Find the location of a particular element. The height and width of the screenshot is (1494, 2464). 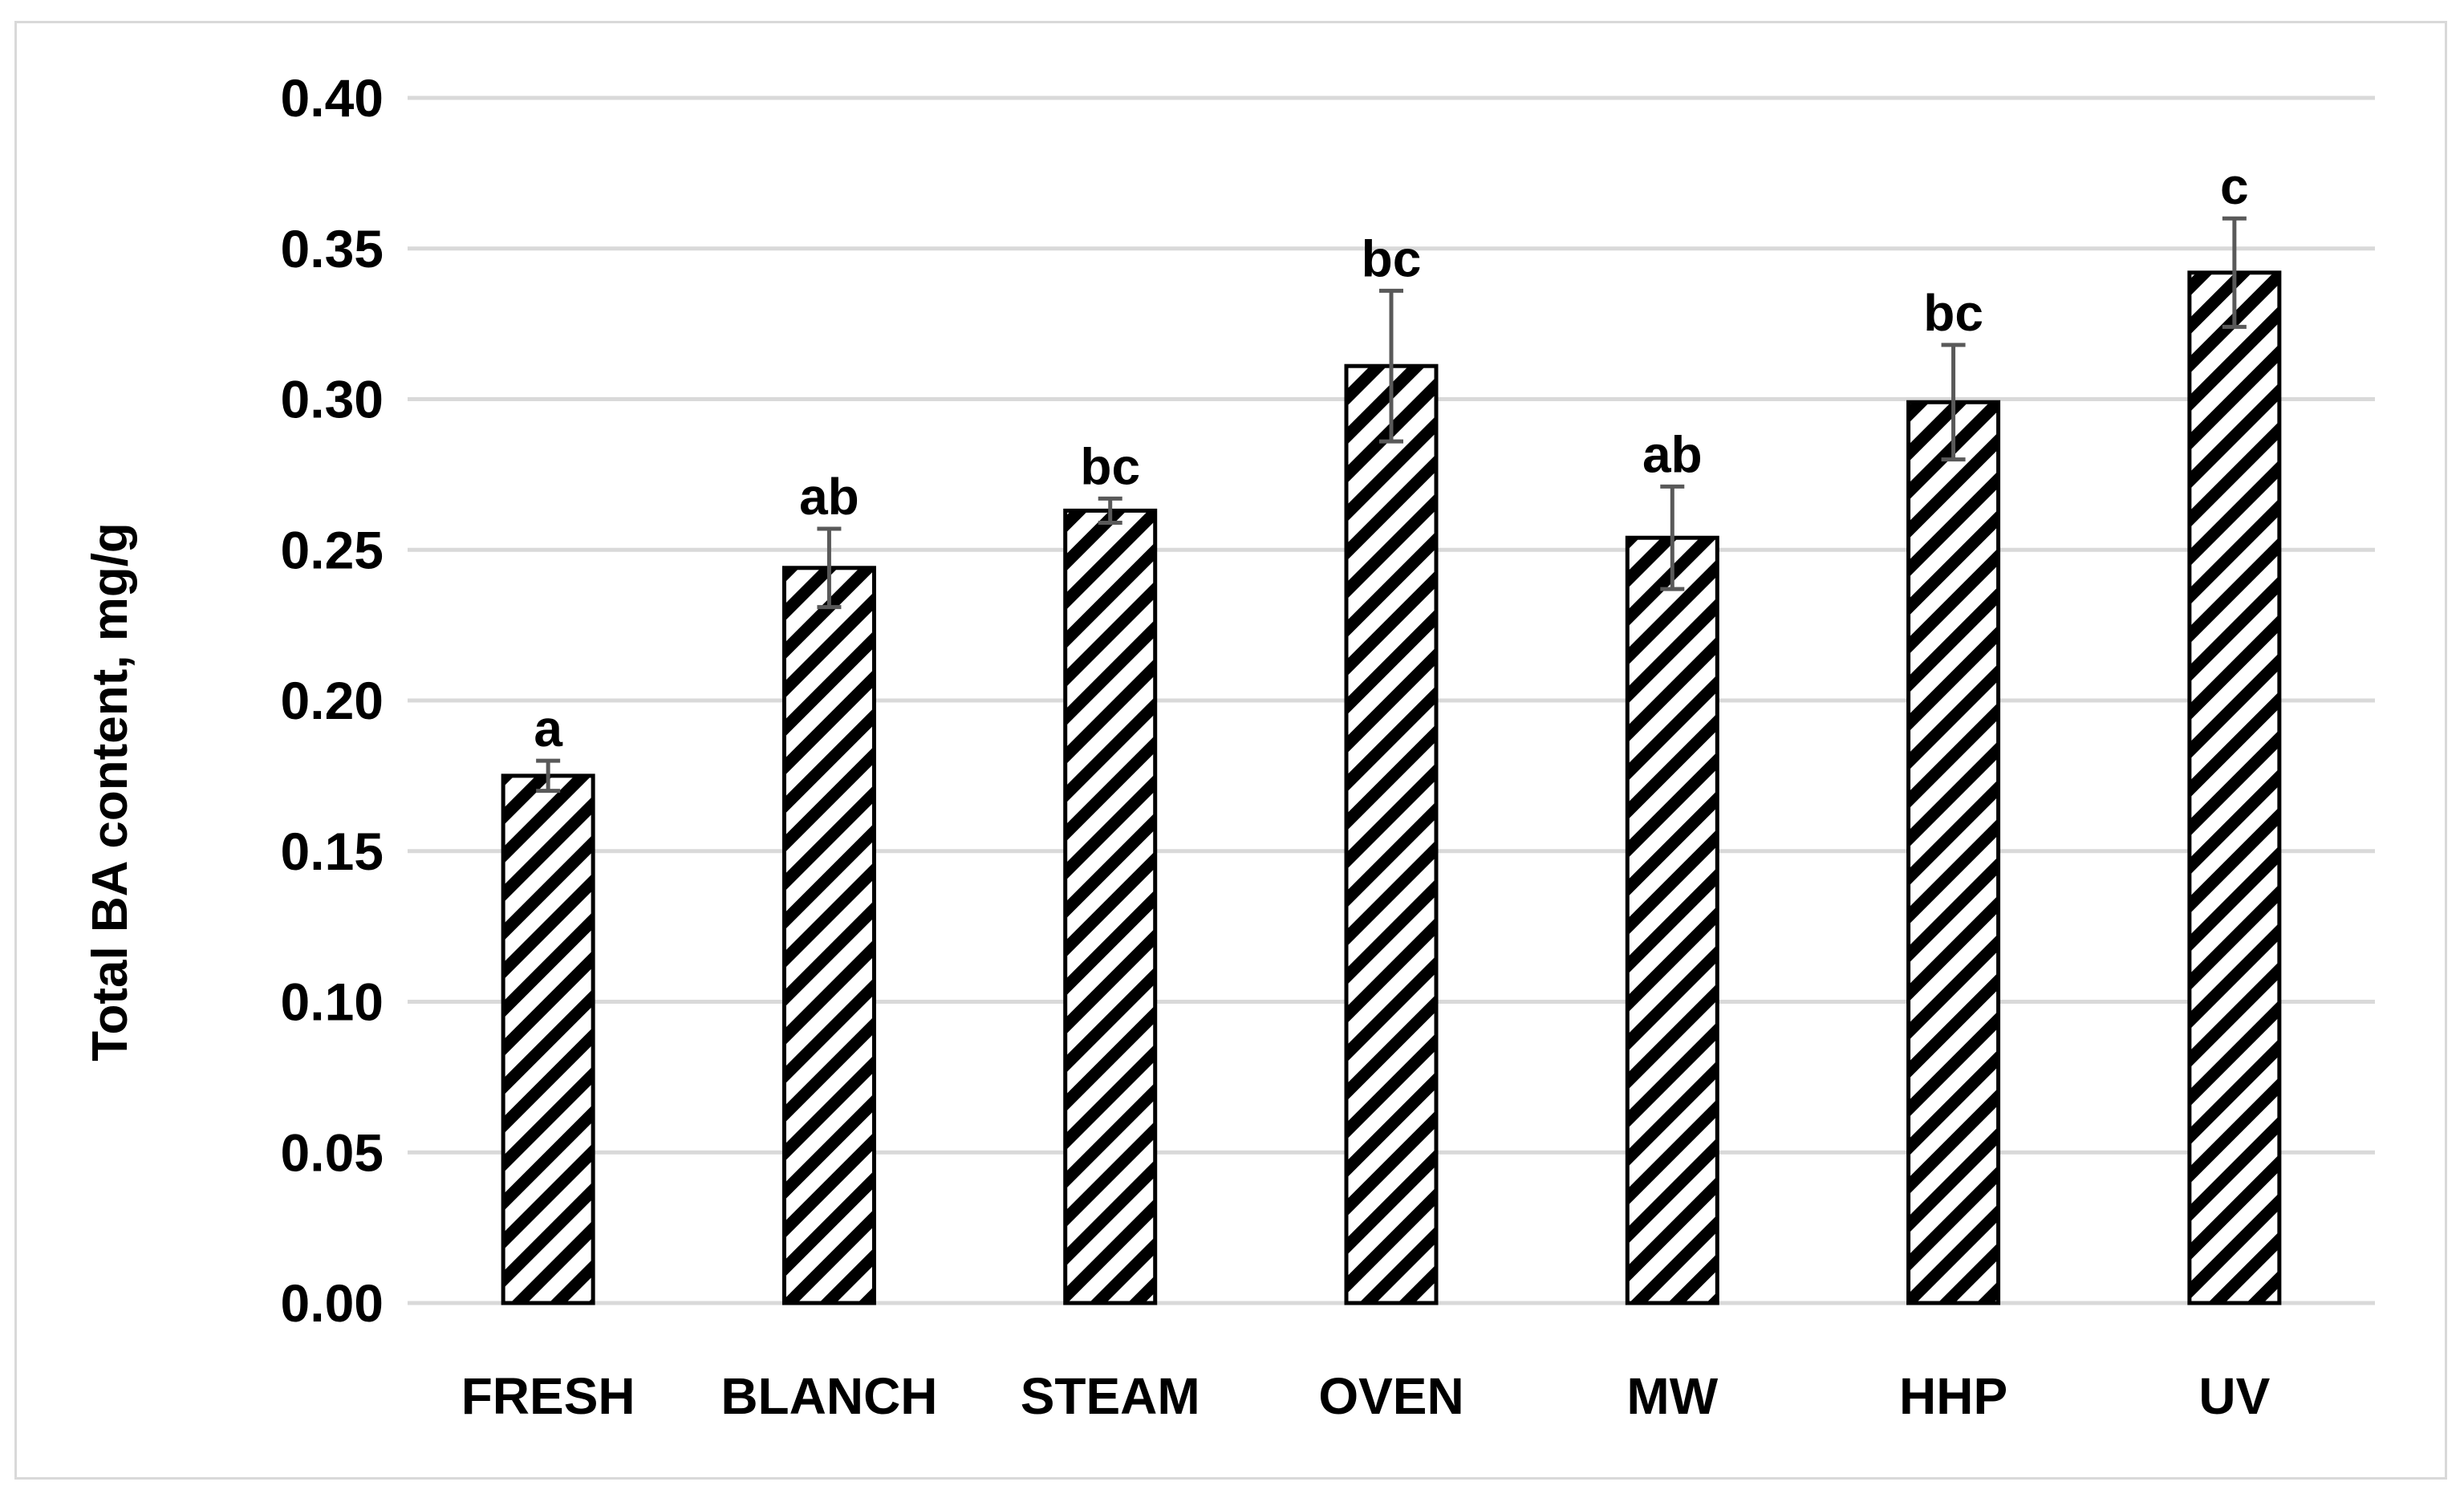

significance-label-fresh: a is located at coordinates (548, 728).